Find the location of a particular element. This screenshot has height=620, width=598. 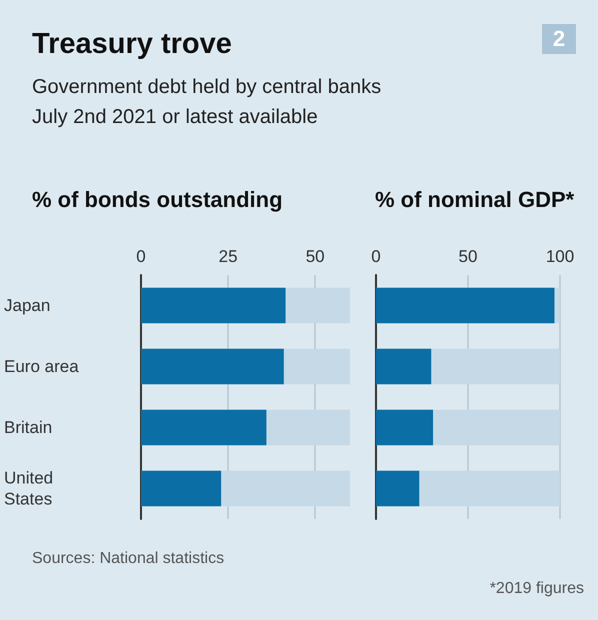

source-note: Sources: National statistics is located at coordinates (128, 559).